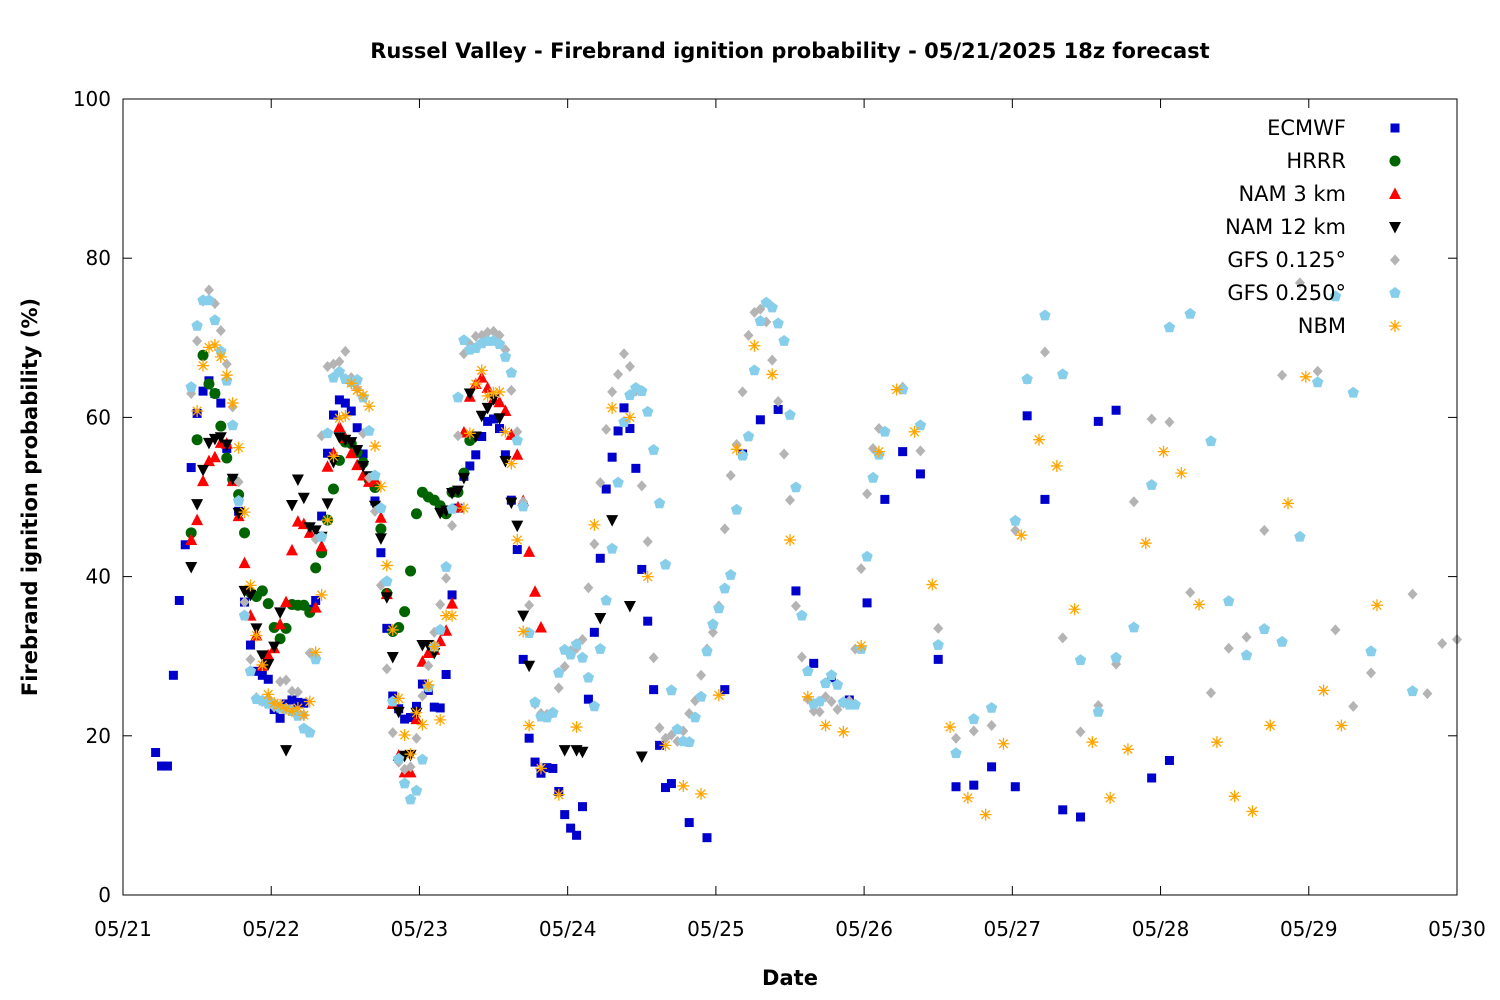 Image resolution: width=1500 pixels, height=1000 pixels. I want to click on x-tick-label: 05/26, so click(864, 929).